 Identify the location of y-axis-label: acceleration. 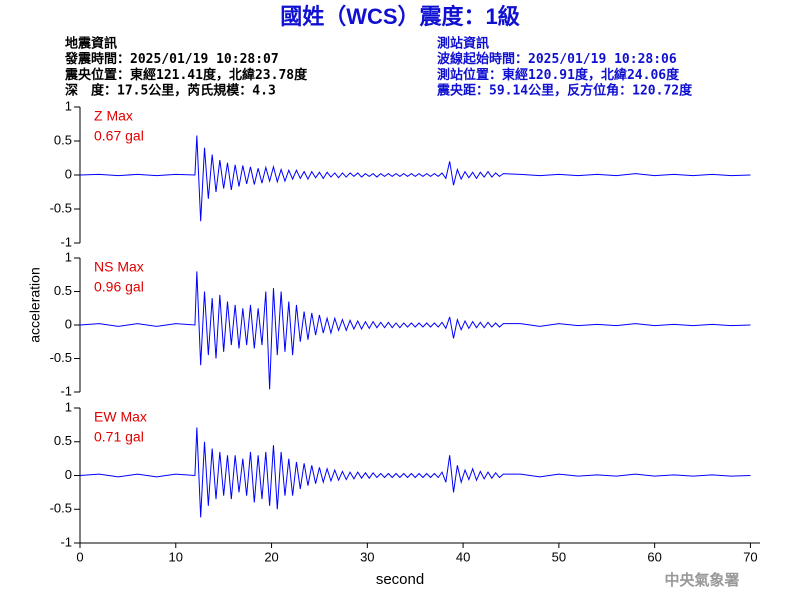
(35, 305).